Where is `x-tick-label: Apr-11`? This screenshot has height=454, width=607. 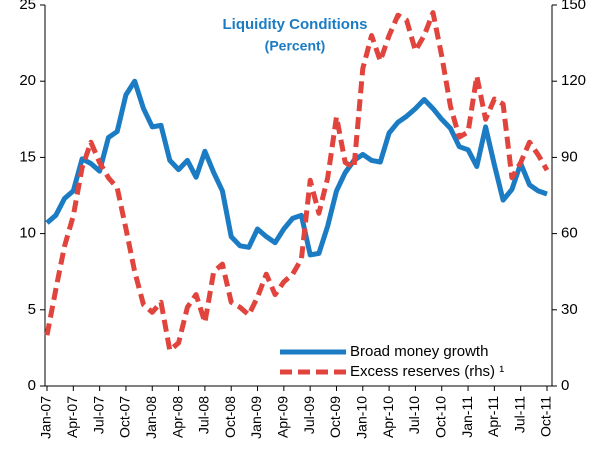
x-tick-label: Apr-11 is located at coordinates (493, 416).